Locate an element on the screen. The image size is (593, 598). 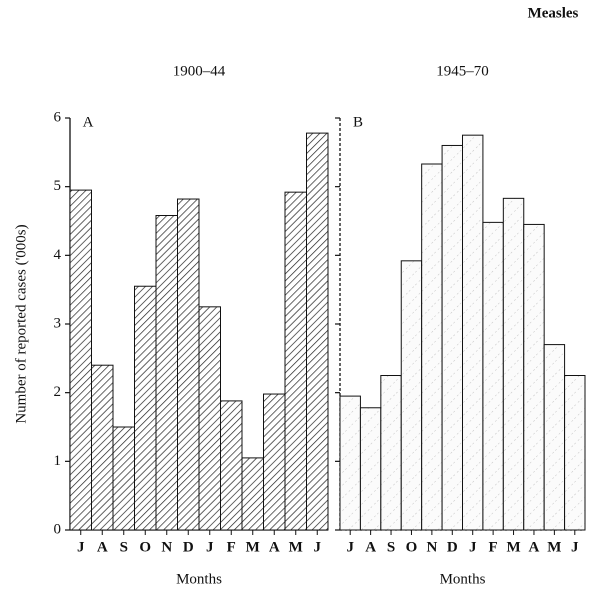
panel-label: B is located at coordinates (358, 122).